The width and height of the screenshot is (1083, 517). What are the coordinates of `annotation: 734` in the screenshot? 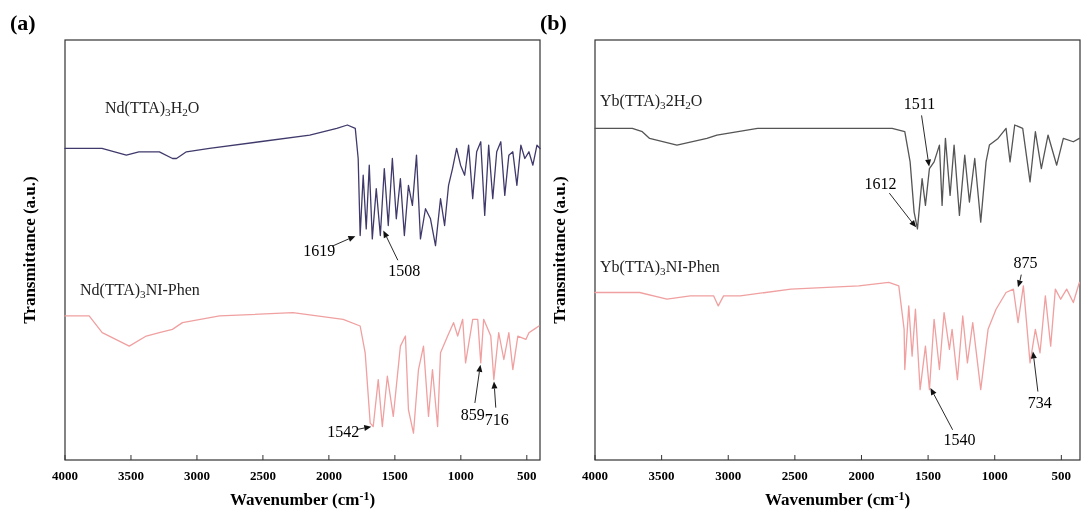 It's located at (1039, 403).